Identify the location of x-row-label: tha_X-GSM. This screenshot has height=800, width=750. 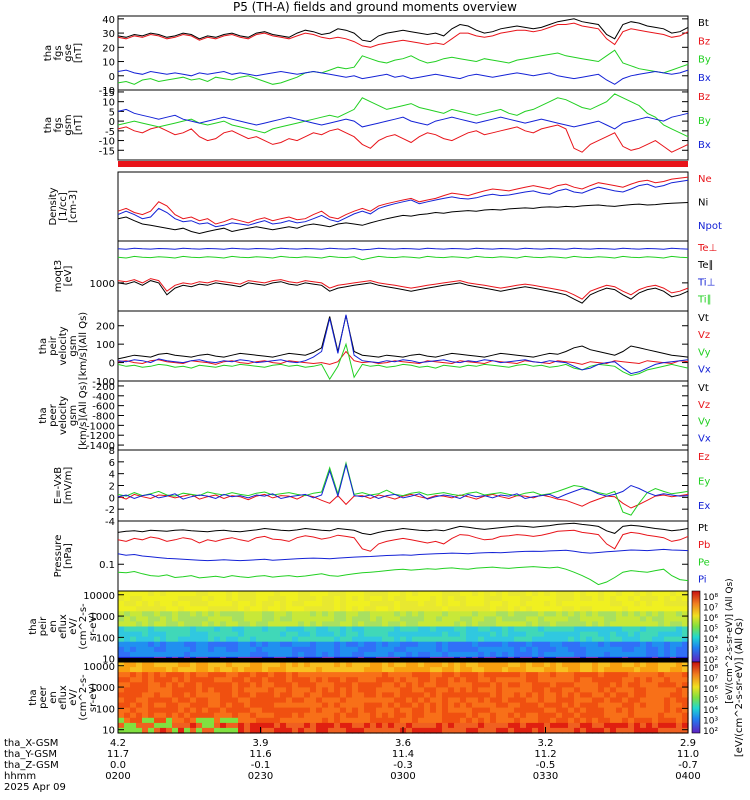
(31, 743).